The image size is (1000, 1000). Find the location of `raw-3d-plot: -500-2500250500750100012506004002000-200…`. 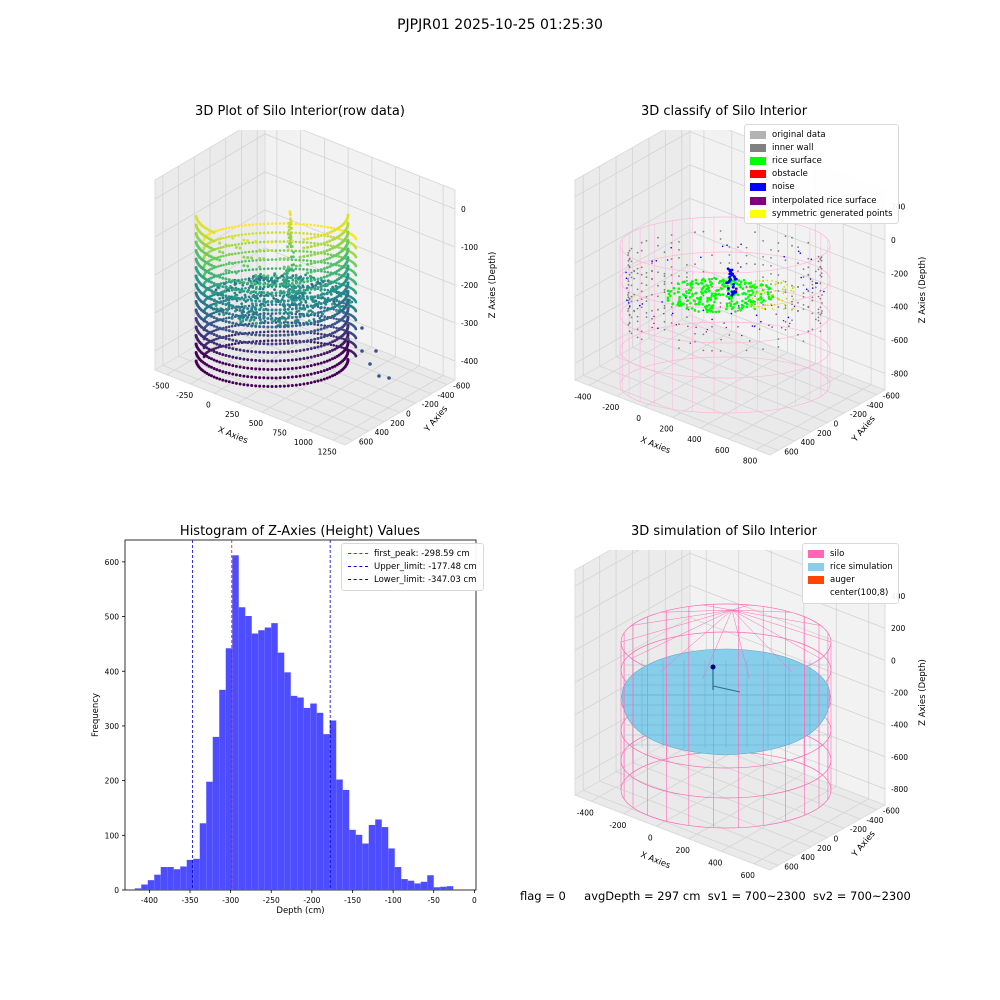

raw-3d-plot: -500-2500250500750100012506004002000-200… is located at coordinates (320, 295).